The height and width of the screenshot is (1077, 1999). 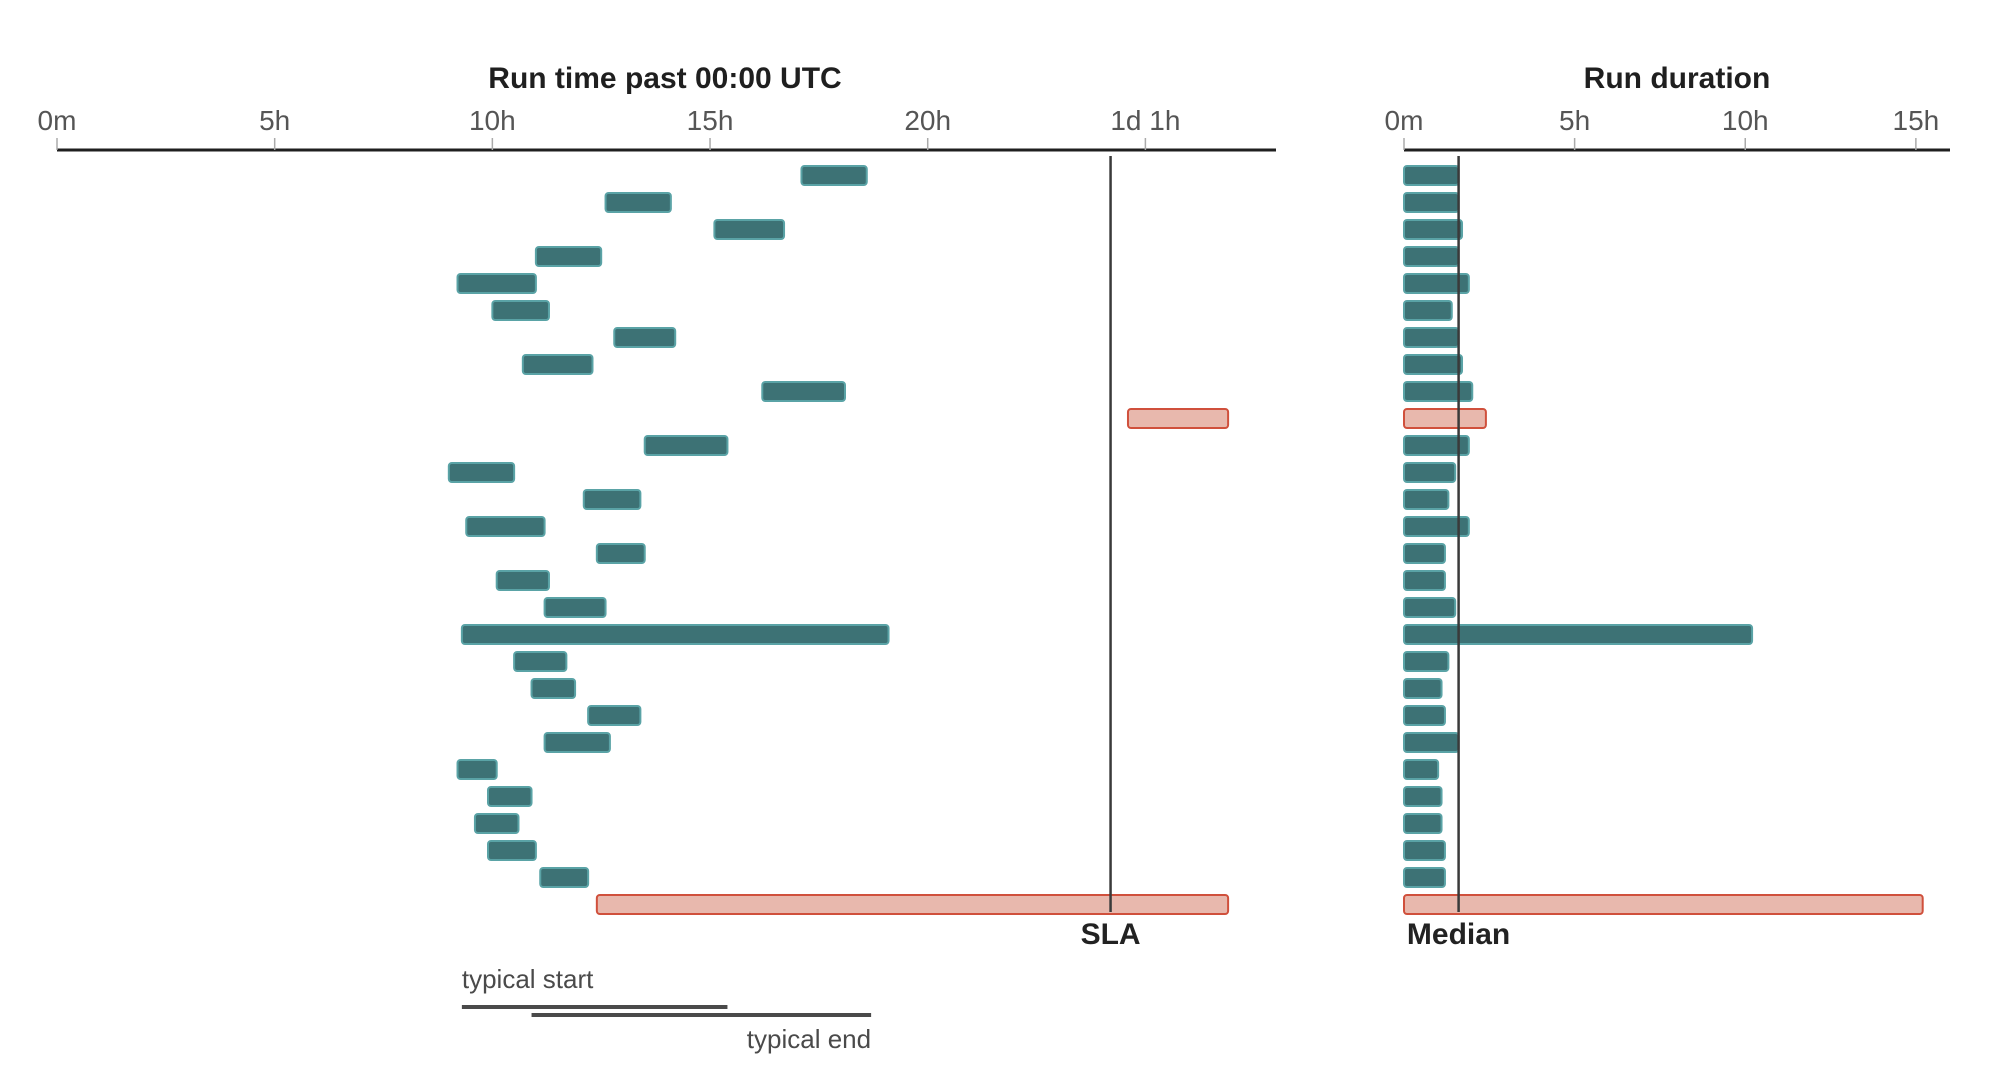 What do you see at coordinates (609, 127) in the screenshot?
I see `run-time-ticks: 0m 5h 10h 15h 20h 1d 1h` at bounding box center [609, 127].